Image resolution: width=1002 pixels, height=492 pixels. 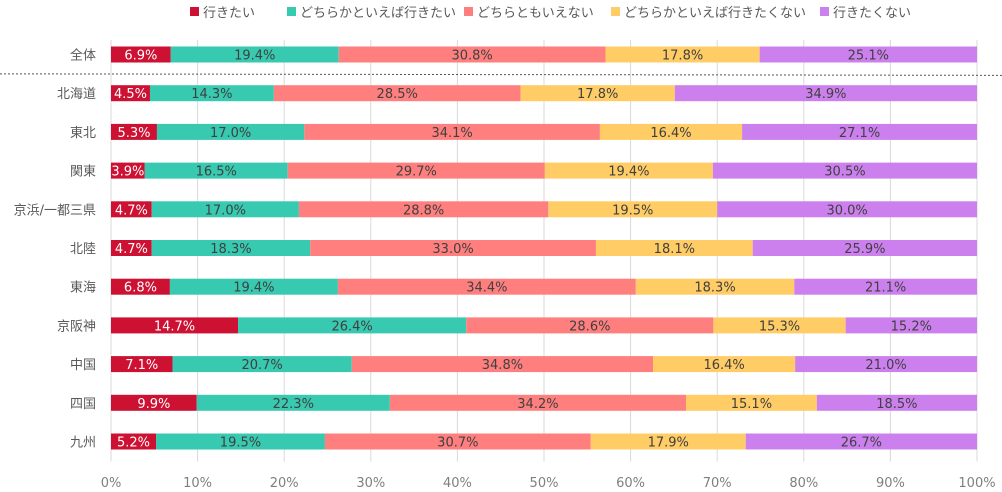 What do you see at coordinates (76, 326) in the screenshot?
I see `category-label: 京阪神` at bounding box center [76, 326].